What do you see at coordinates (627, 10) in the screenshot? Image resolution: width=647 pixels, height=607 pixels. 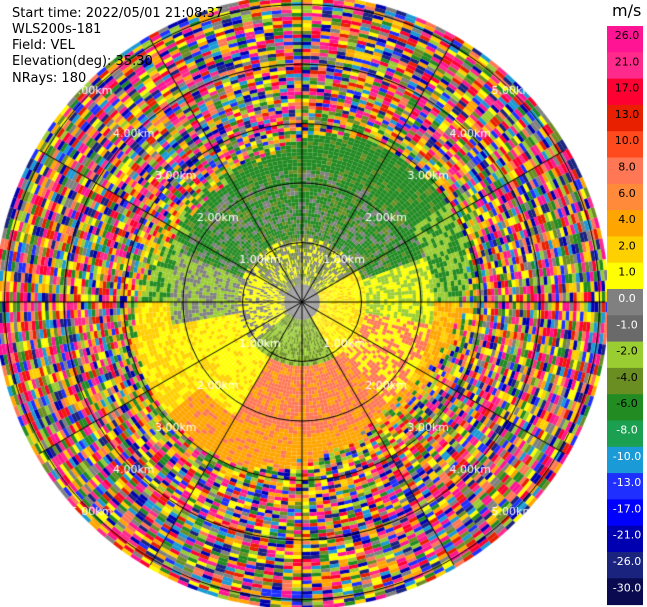 I see `colorbar-unit-label: m/s` at bounding box center [627, 10].